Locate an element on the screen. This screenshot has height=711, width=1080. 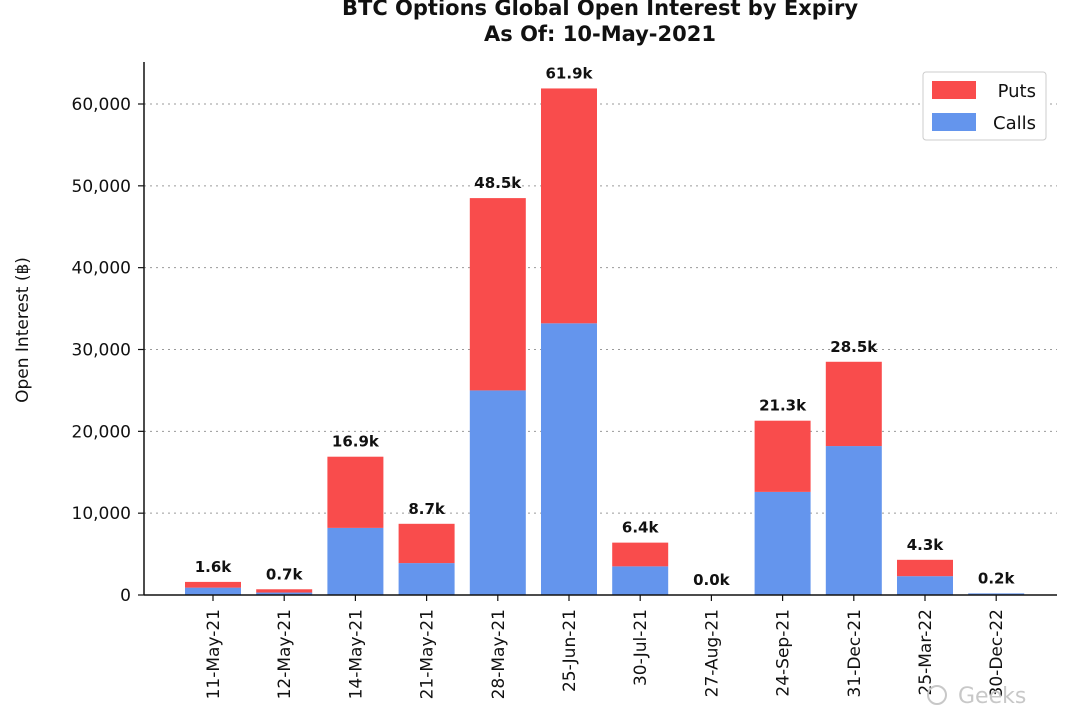
x-tick-label: 30-Jul-21 is located at coordinates (641, 647).